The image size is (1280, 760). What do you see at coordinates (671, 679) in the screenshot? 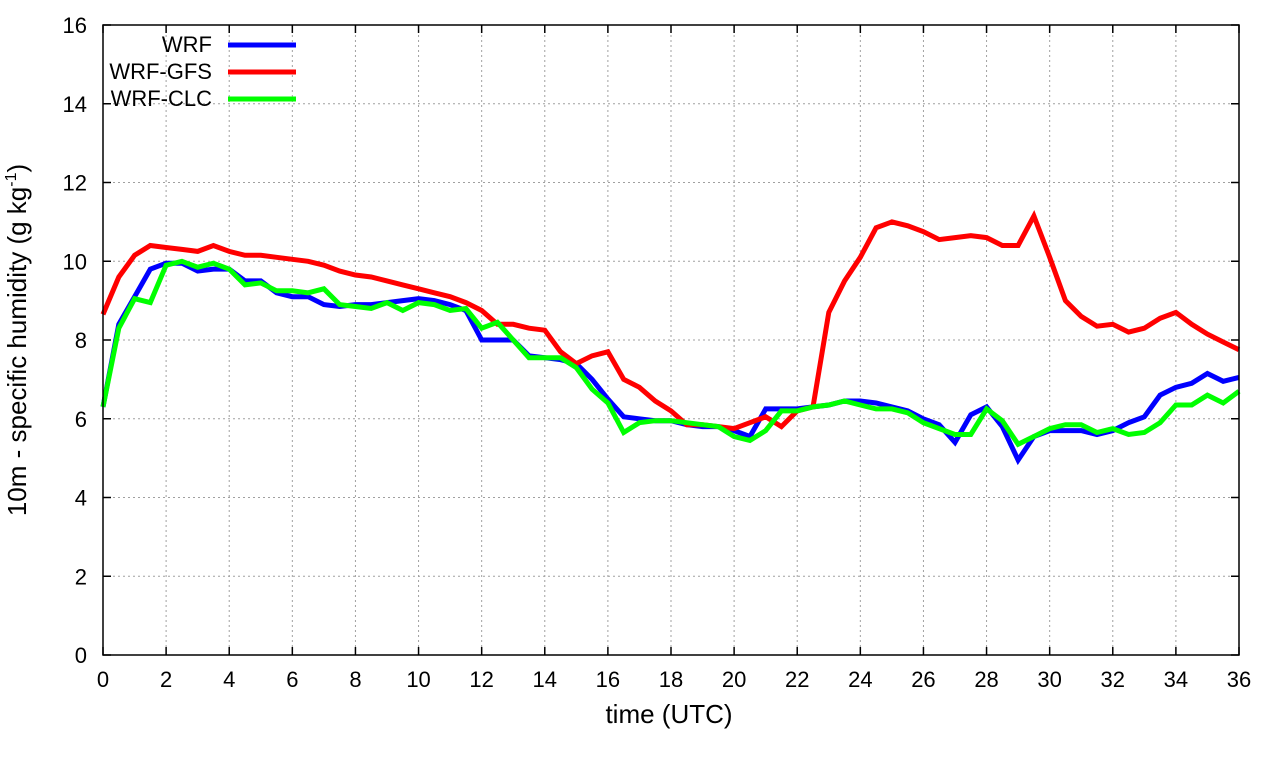
I see `x-tick-label: 18` at bounding box center [671, 679].